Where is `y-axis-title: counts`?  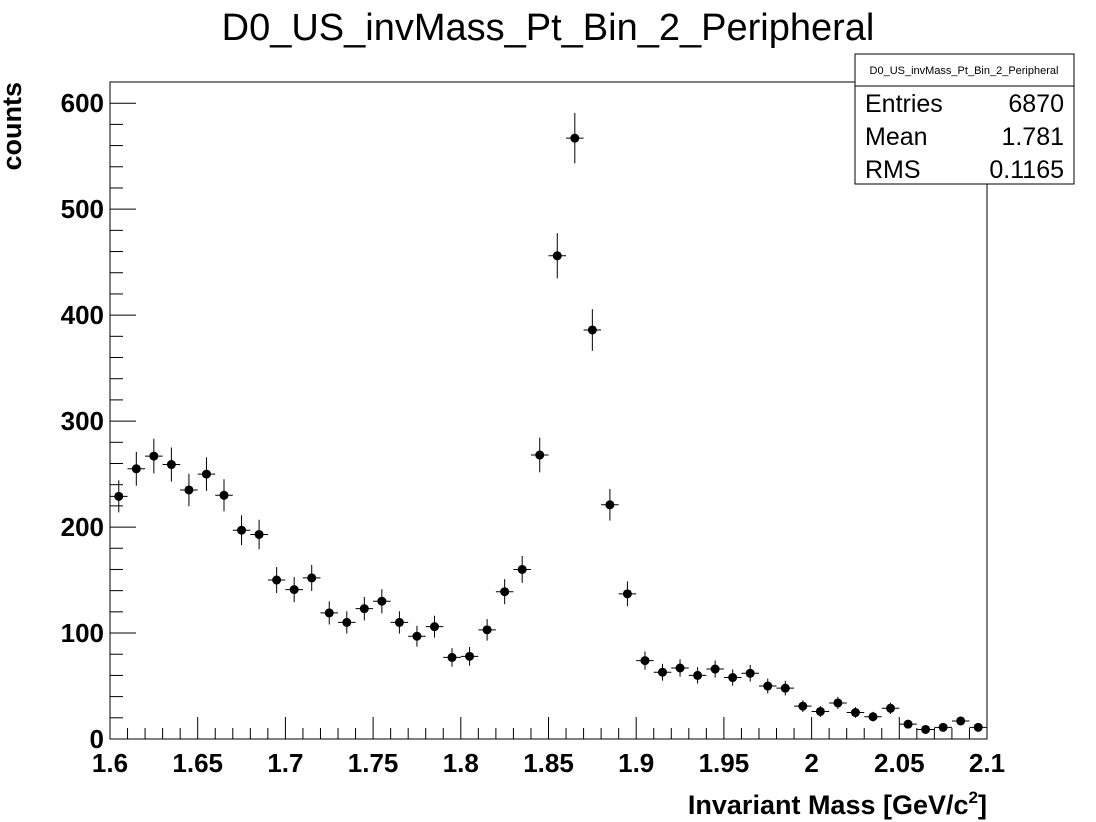
y-axis-title: counts is located at coordinates (13, 126).